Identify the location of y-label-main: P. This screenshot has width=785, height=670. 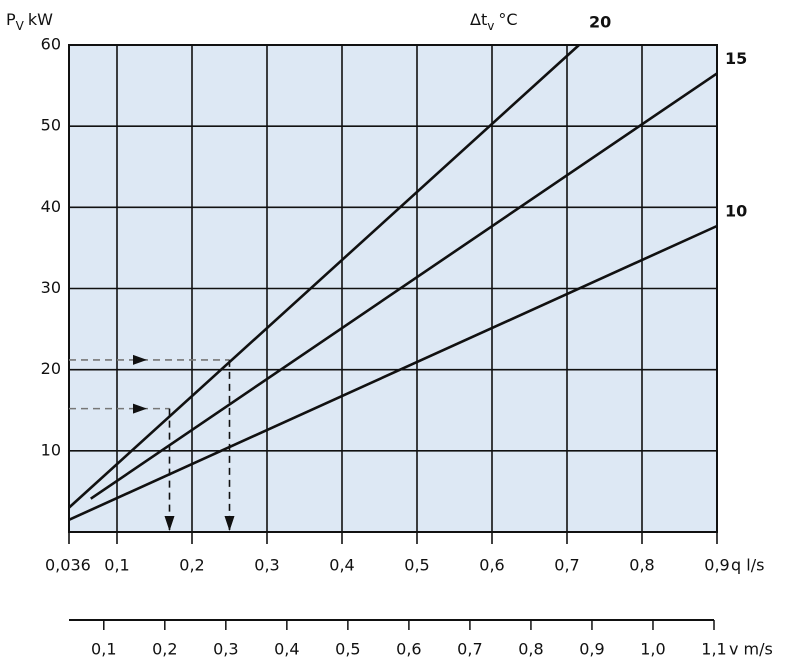
(11, 19).